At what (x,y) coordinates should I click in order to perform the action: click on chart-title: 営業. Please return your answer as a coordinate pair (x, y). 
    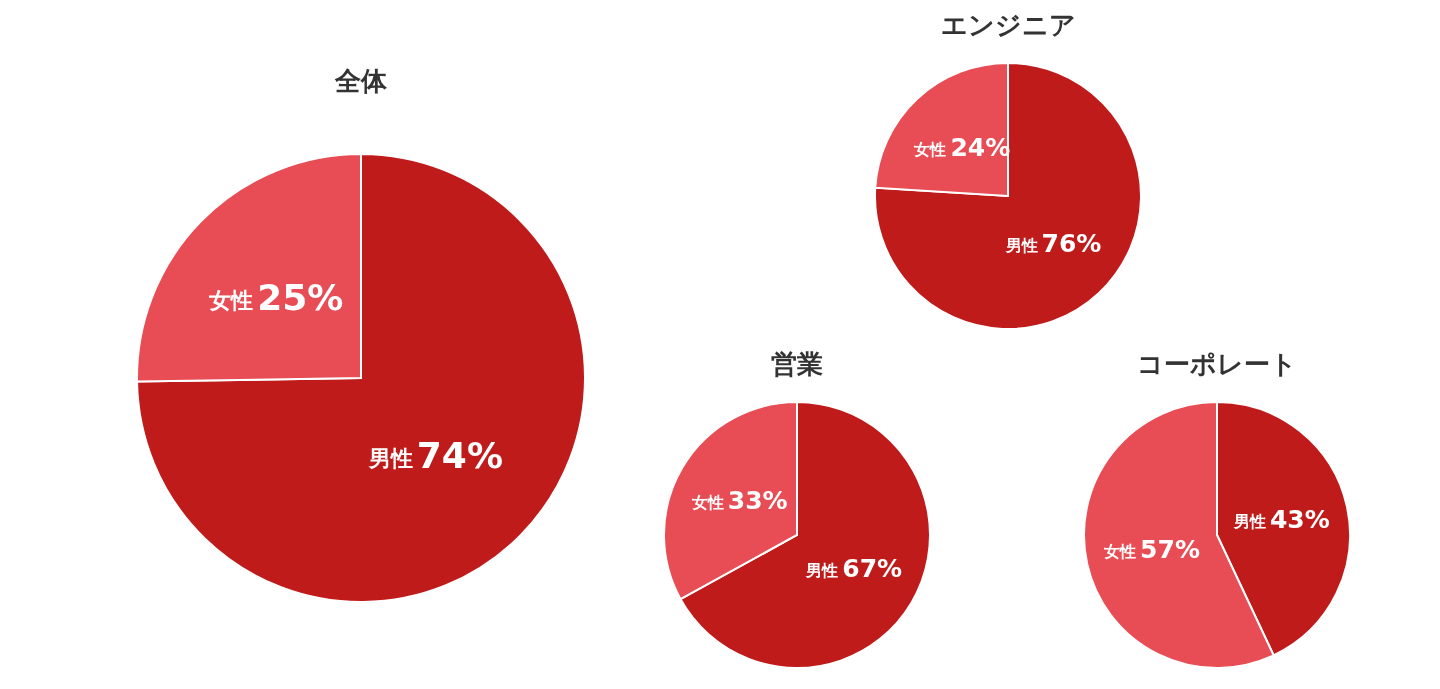
    Looking at the image, I should click on (797, 364).